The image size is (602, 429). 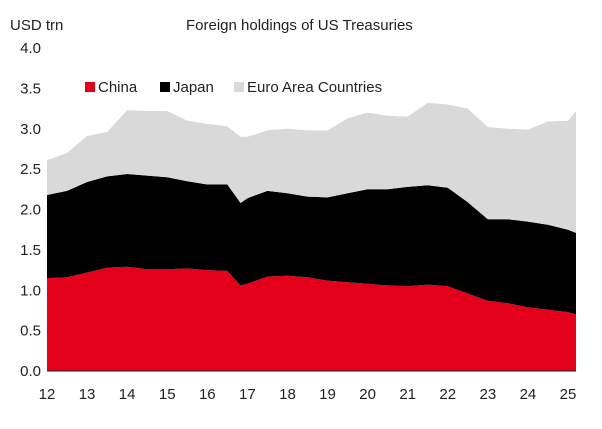 I want to click on x-tick-label: 16, so click(x=207, y=394).